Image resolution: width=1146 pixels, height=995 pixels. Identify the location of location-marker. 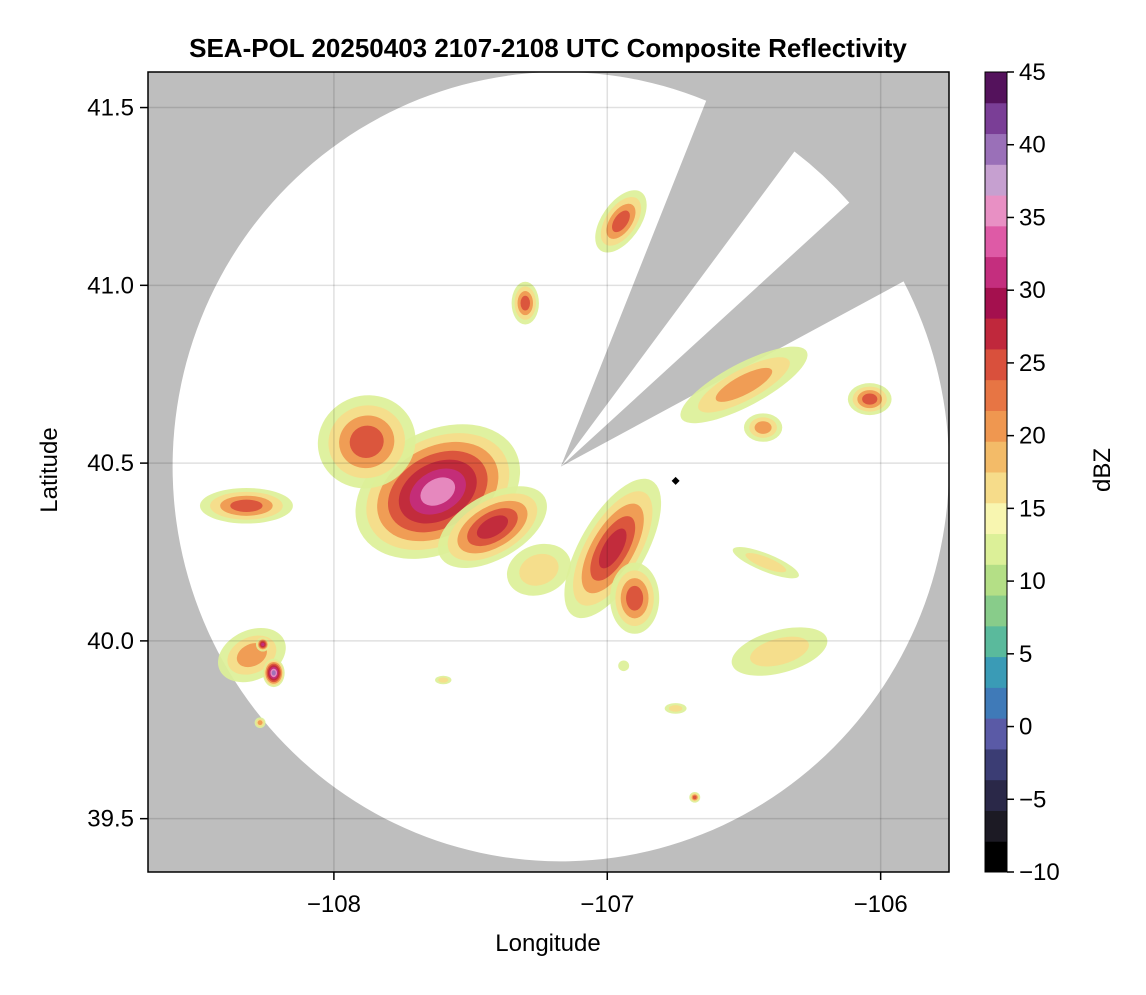
(675, 480).